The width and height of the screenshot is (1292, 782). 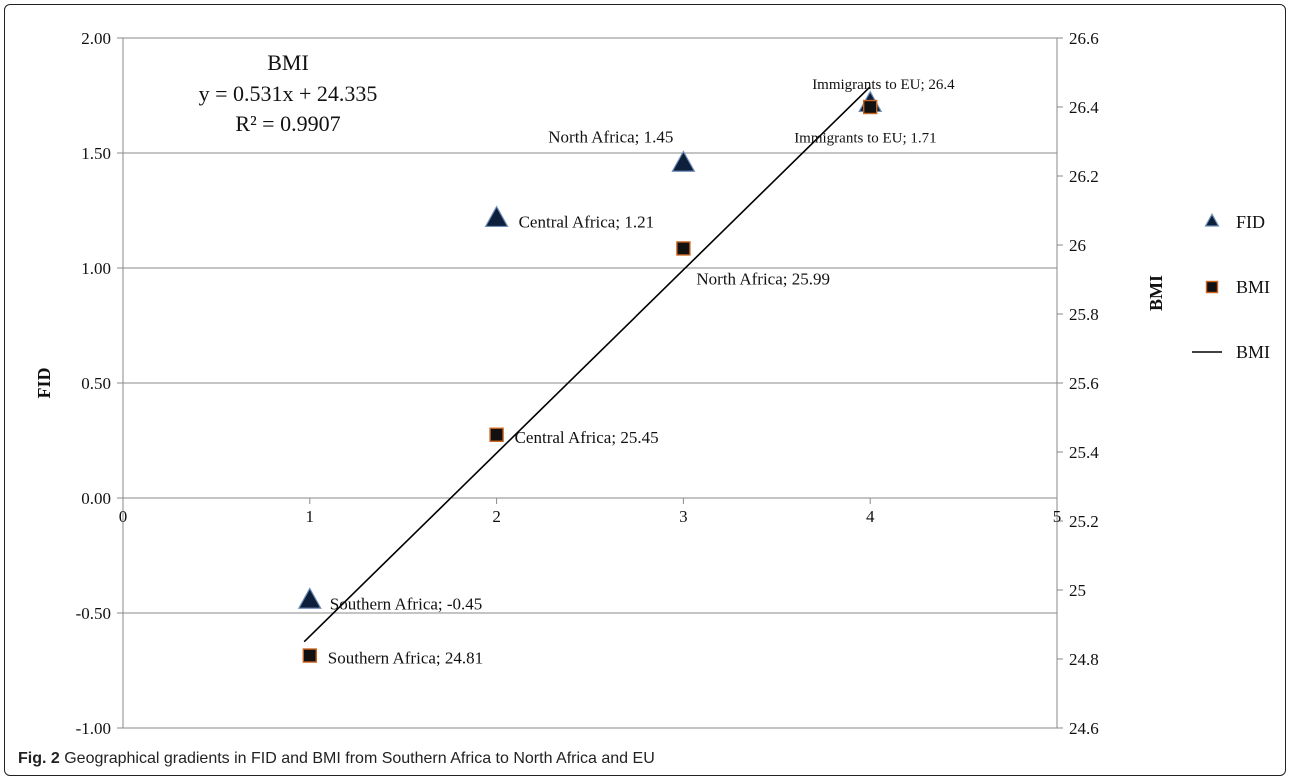 I want to click on y-left-tick-label: 1.00, so click(x=96, y=268).